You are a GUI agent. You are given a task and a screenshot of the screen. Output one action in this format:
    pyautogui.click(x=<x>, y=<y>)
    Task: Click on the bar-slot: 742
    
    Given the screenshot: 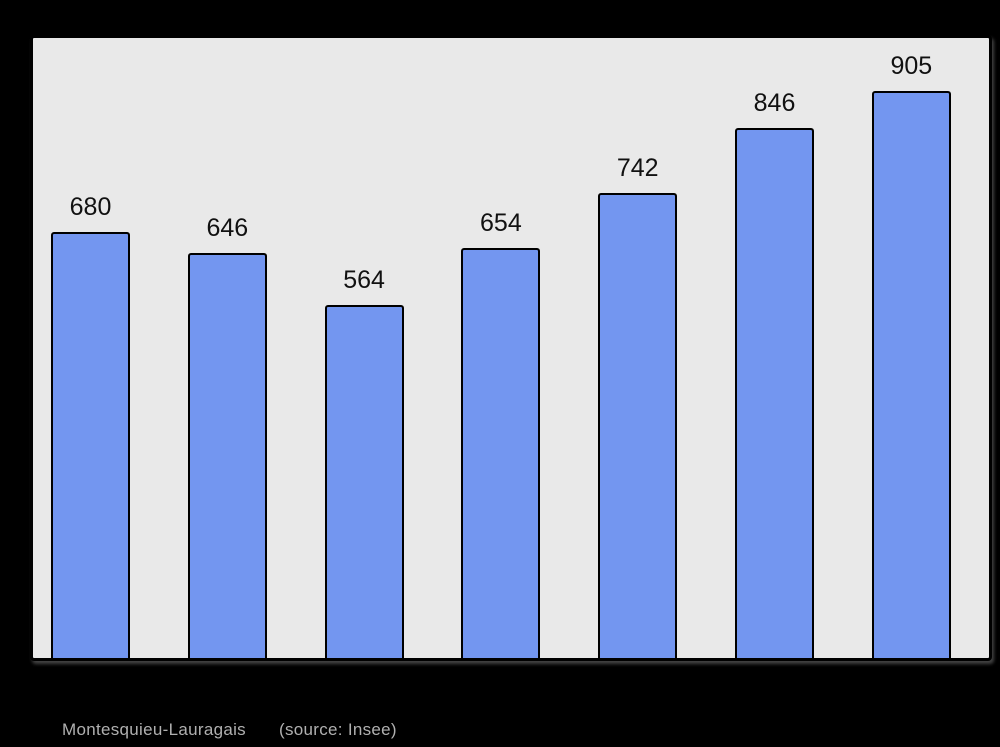 What is the action you would take?
    pyautogui.click(x=638, y=348)
    